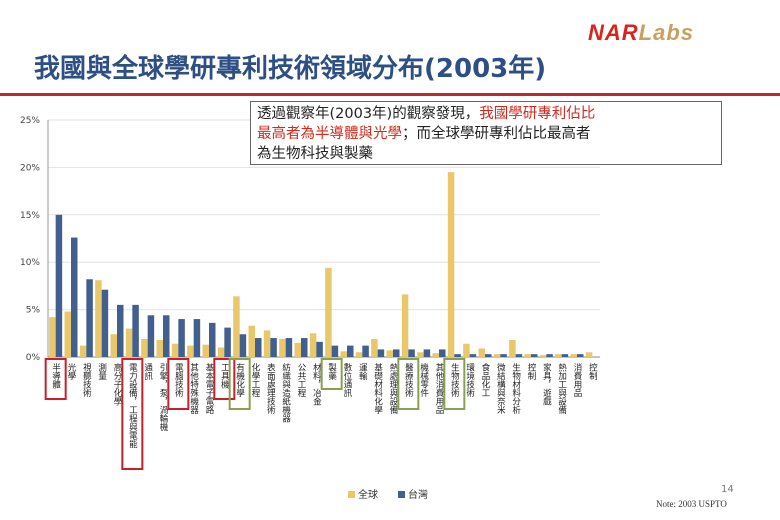 The height and width of the screenshot is (520, 780). Describe the element at coordinates (148, 371) in the screenshot. I see `x-tick-label: 通訊` at that location.